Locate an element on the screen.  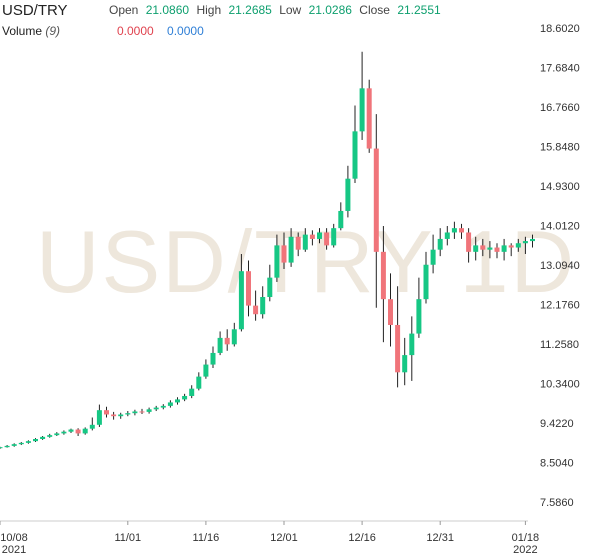
high-value: 21.2685 is located at coordinates (250, 10).